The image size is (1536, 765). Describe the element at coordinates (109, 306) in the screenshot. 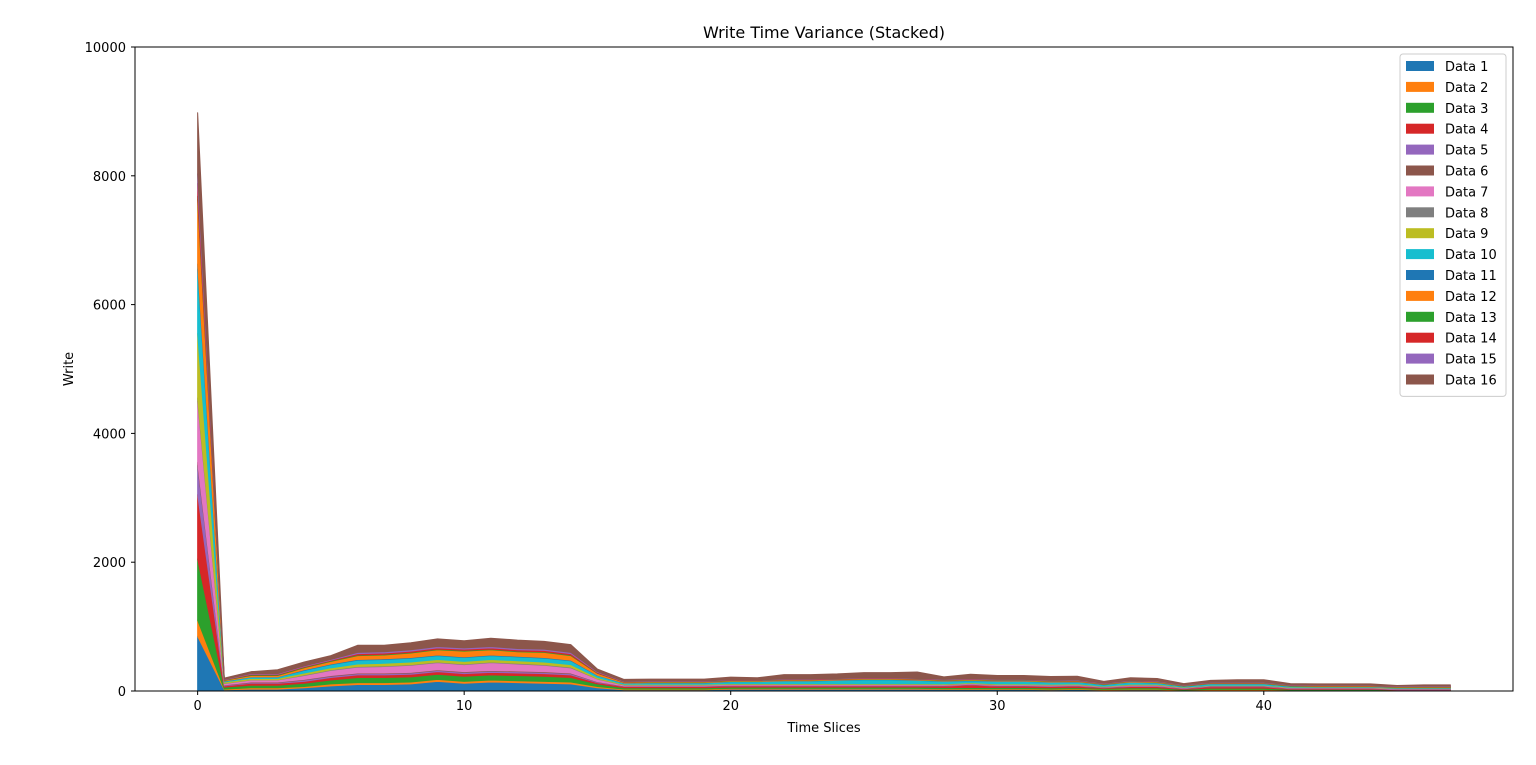

I see `y-tick-label: 6000` at that location.